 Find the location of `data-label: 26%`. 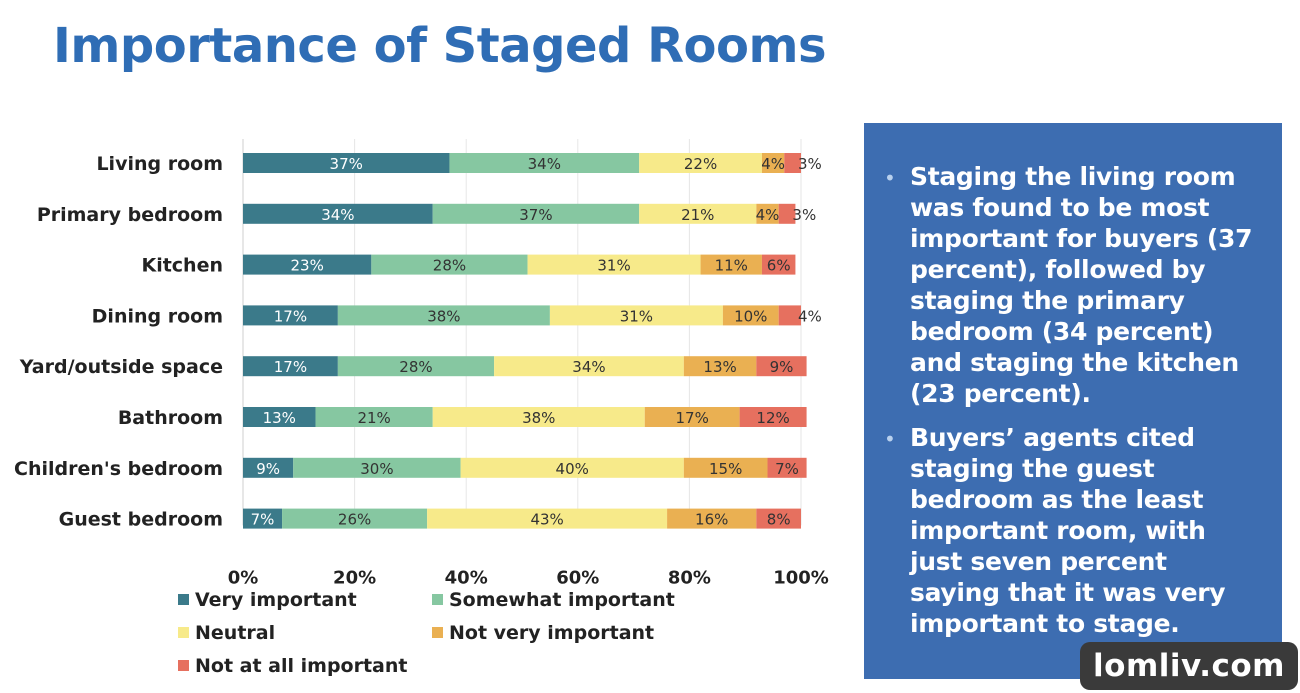

data-label: 26% is located at coordinates (354, 520).